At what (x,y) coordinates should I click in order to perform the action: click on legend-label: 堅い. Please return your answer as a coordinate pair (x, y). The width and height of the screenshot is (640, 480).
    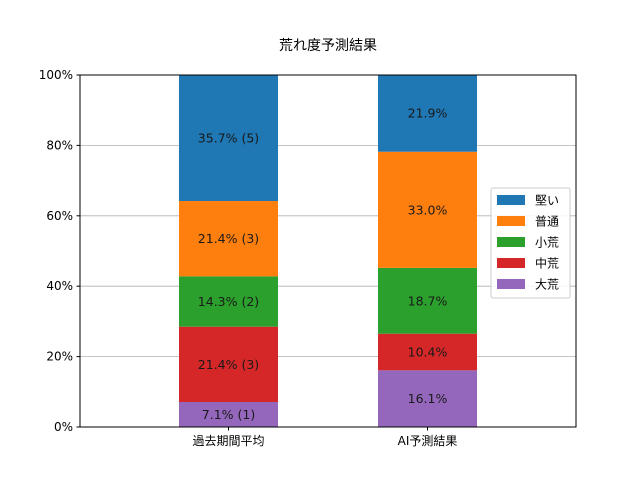
    Looking at the image, I should click on (547, 201).